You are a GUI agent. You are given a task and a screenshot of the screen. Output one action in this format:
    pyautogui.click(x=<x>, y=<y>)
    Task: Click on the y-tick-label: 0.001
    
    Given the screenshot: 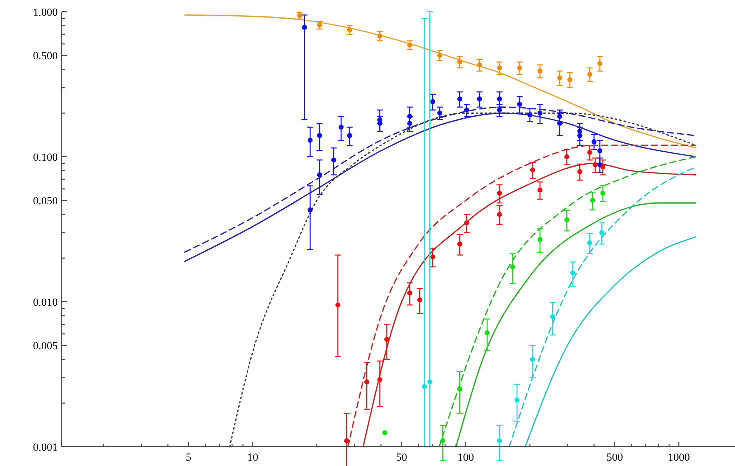 What is the action you would take?
    pyautogui.click(x=45, y=448)
    